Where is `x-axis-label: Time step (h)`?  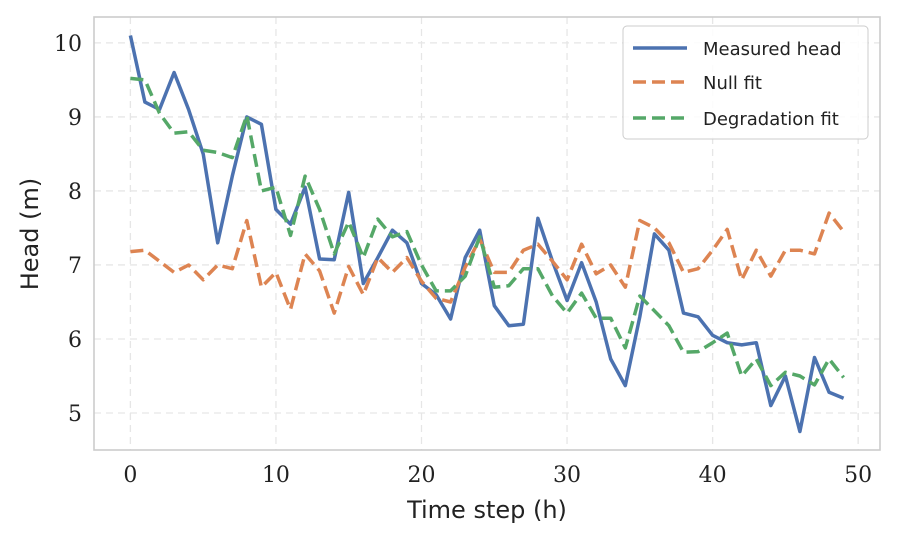 x-axis-label: Time step (h) is located at coordinates (486, 510).